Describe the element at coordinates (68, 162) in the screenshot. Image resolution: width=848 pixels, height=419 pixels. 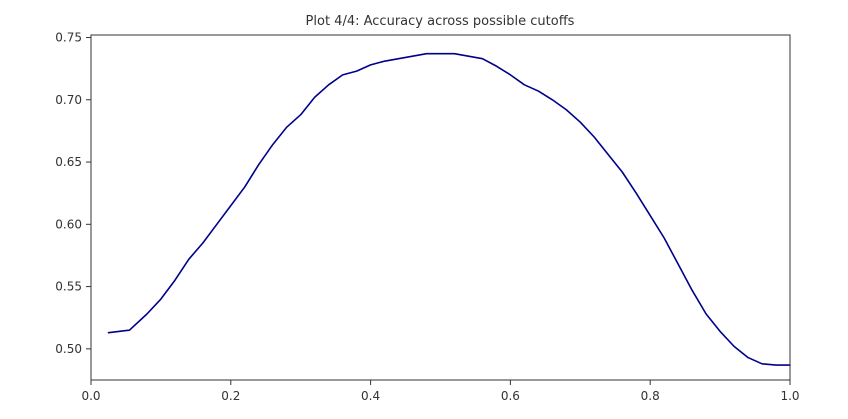
I see `y-tick-label: 0.65` at that location.